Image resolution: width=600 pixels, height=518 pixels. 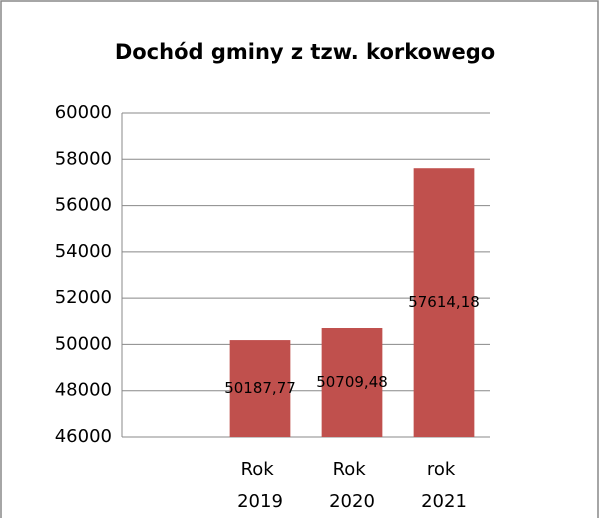 What do you see at coordinates (83, 343) in the screenshot?
I see `y-tick-label: 50000` at bounding box center [83, 343].